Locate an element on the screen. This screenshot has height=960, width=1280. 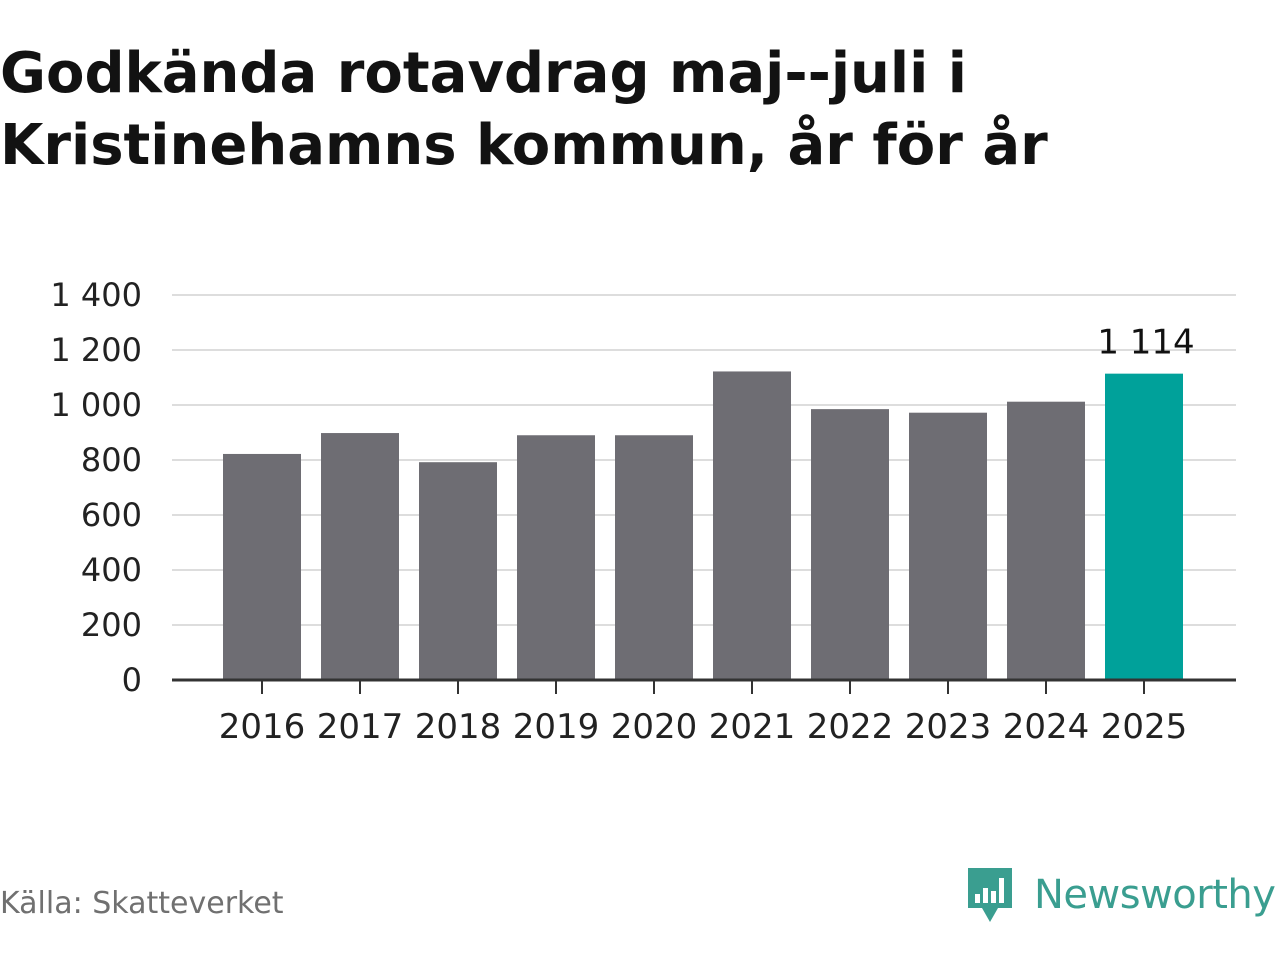
x-tick-label: 2021 is located at coordinates (752, 727).